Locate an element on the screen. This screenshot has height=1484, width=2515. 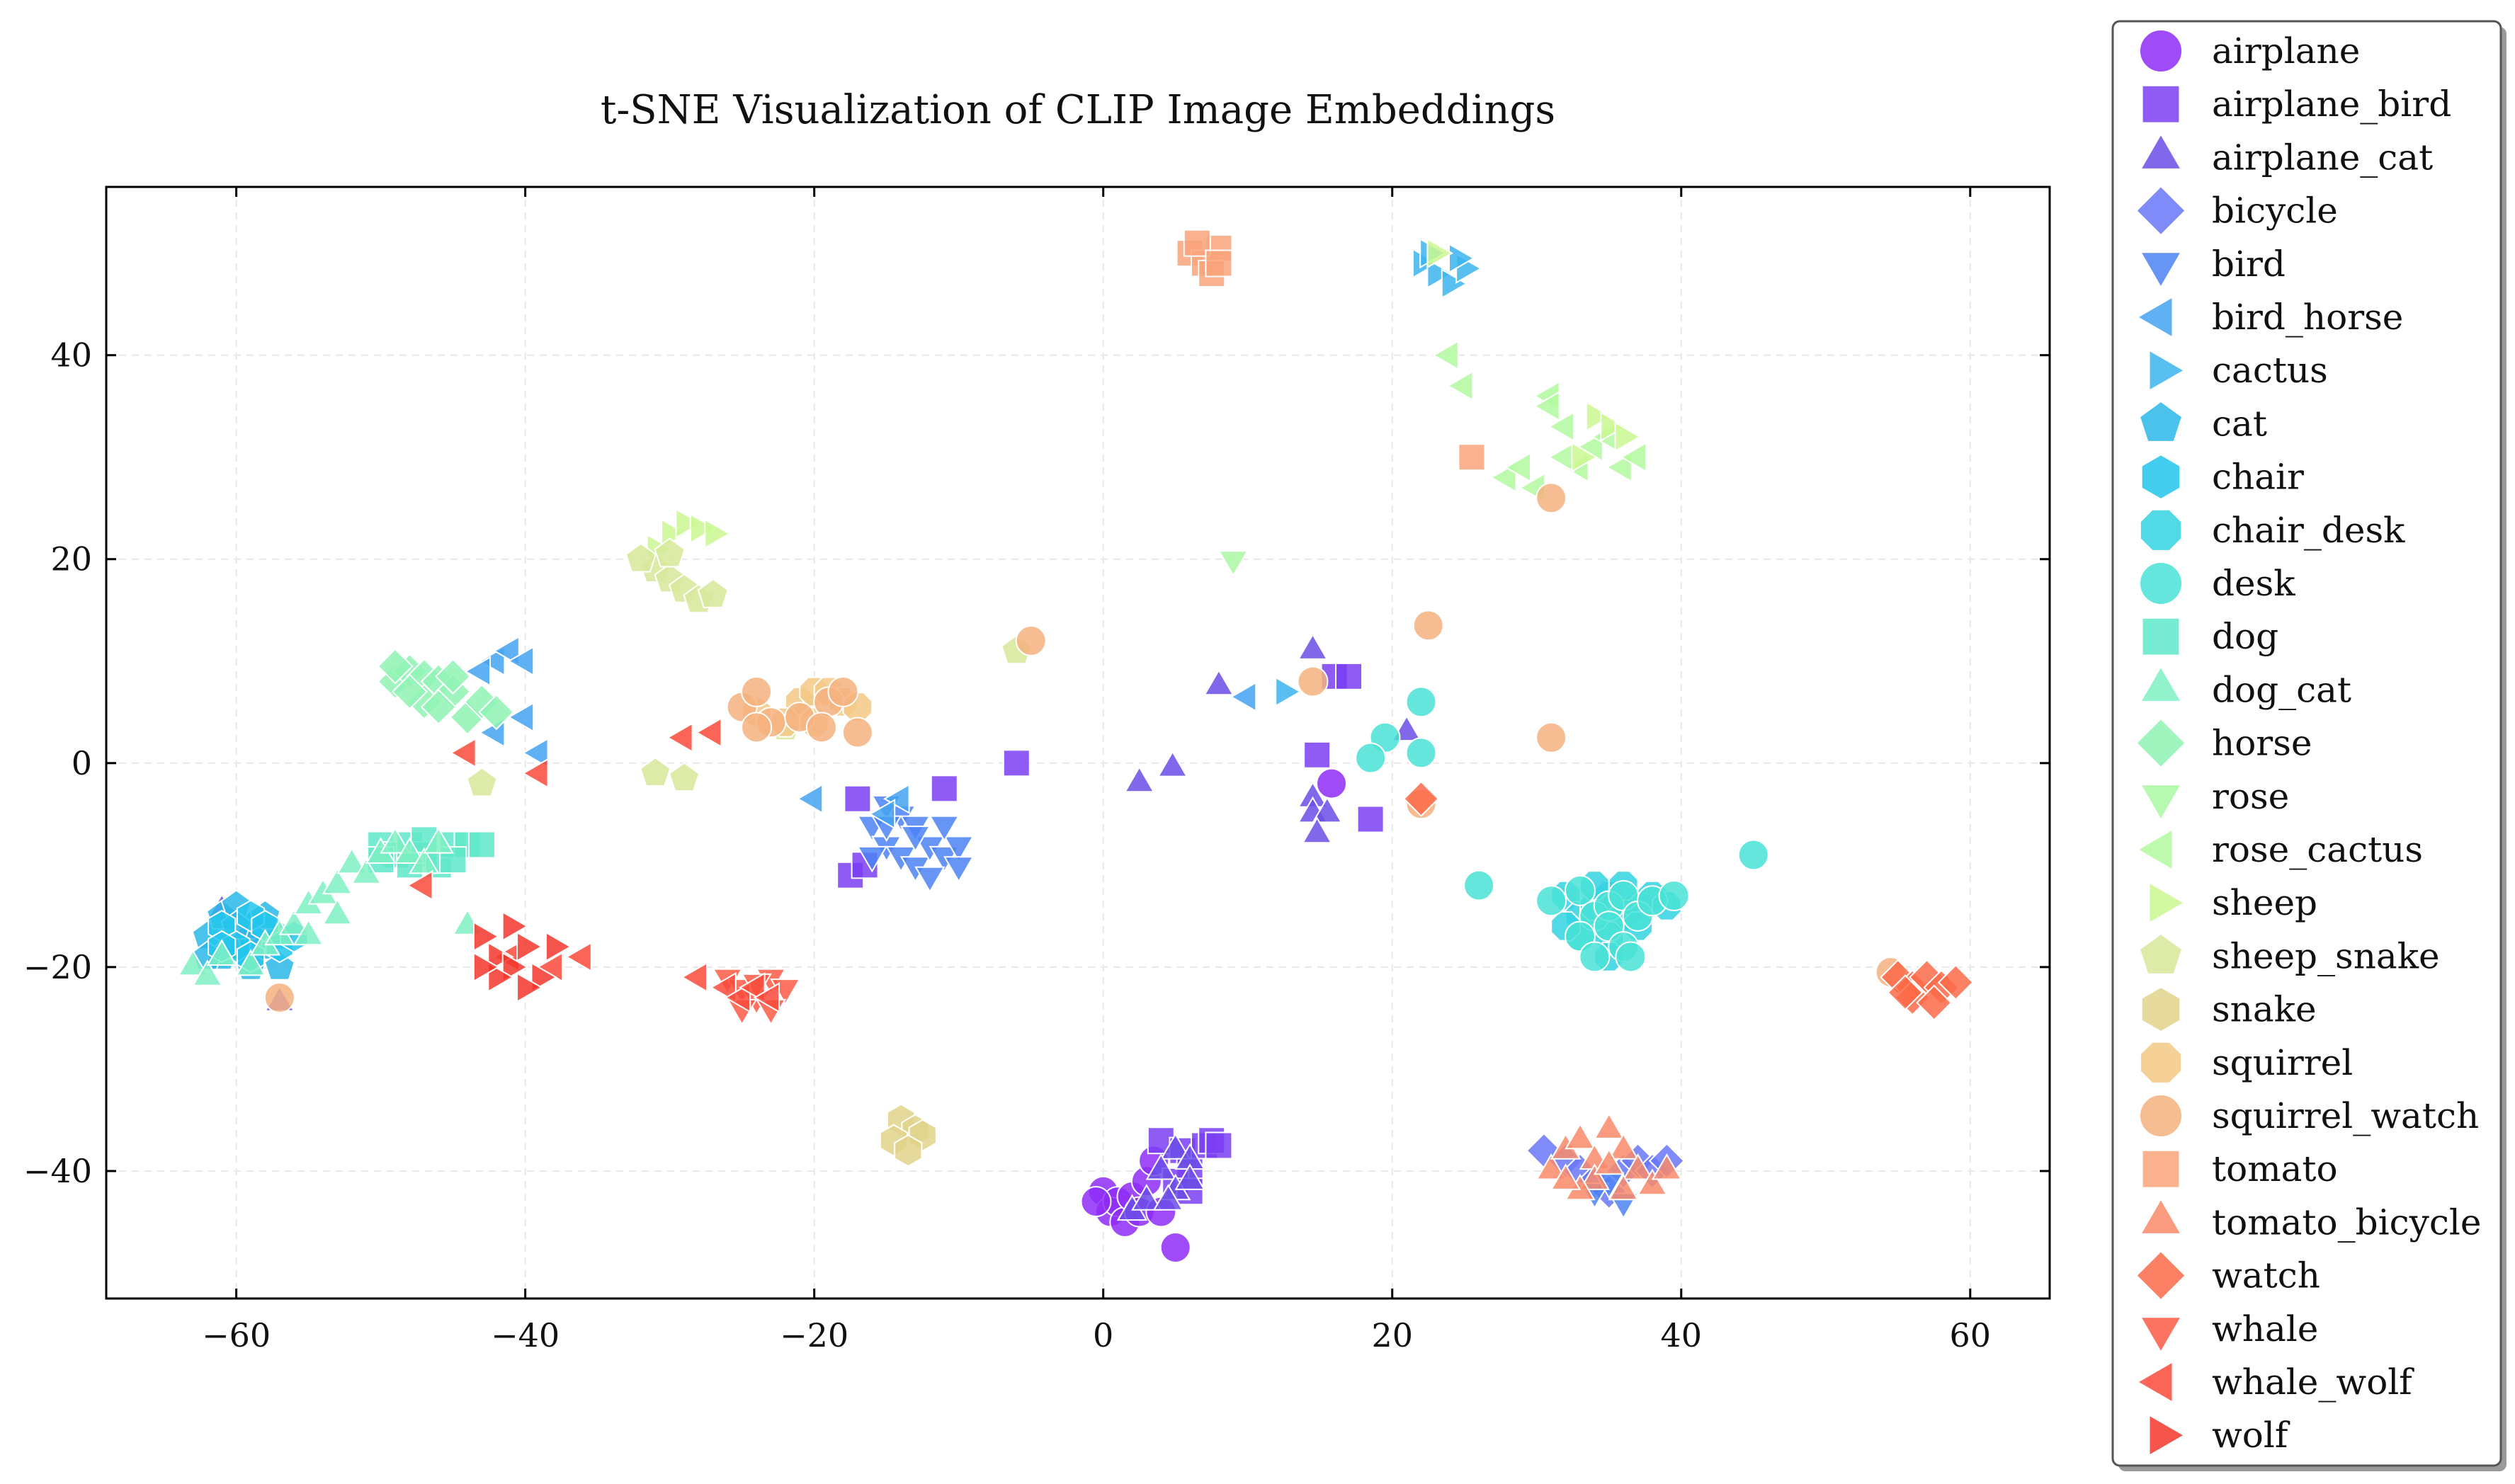
legend-label-horse: horse is located at coordinates (2262, 743).